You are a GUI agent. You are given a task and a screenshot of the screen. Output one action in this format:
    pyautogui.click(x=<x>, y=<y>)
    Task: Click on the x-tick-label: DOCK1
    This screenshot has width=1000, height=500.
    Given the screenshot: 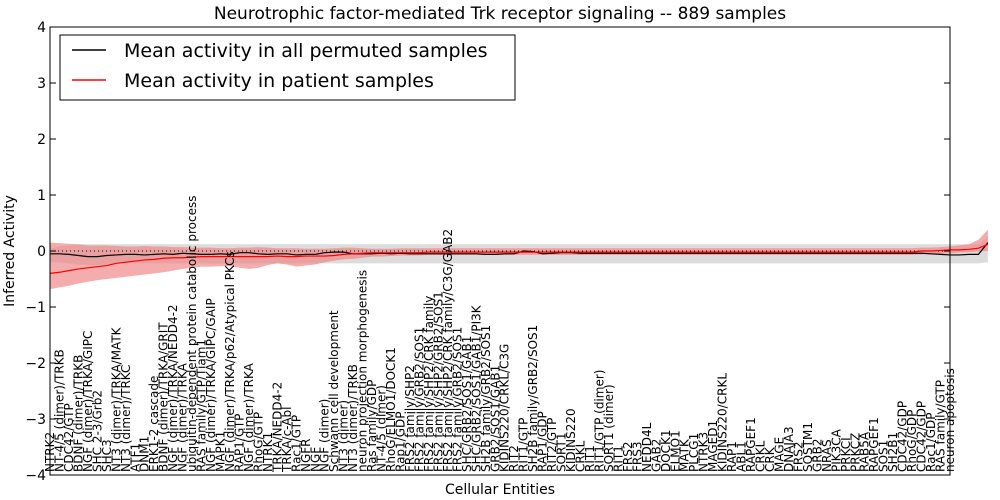 What is the action you would take?
    pyautogui.click(x=666, y=450)
    